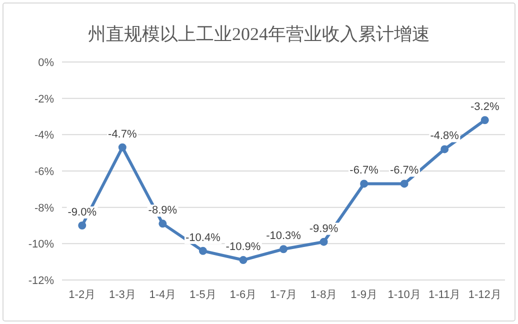 This screenshot has width=518, height=324. Describe the element at coordinates (243, 247) in the screenshot. I see `data-label: -10.9%` at that location.